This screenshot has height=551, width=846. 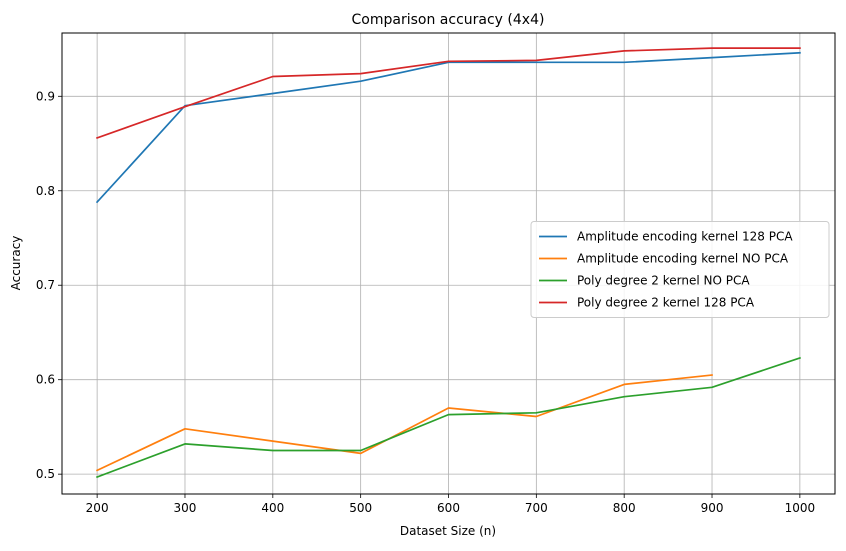 What do you see at coordinates (16, 263) in the screenshot?
I see `y-axis-title: Accuracy` at bounding box center [16, 263].